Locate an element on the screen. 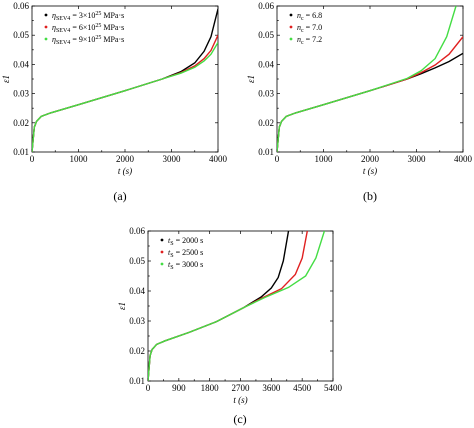 The height and width of the screenshot is (428, 474). legend-label: nc = 7.0 is located at coordinates (309, 28).